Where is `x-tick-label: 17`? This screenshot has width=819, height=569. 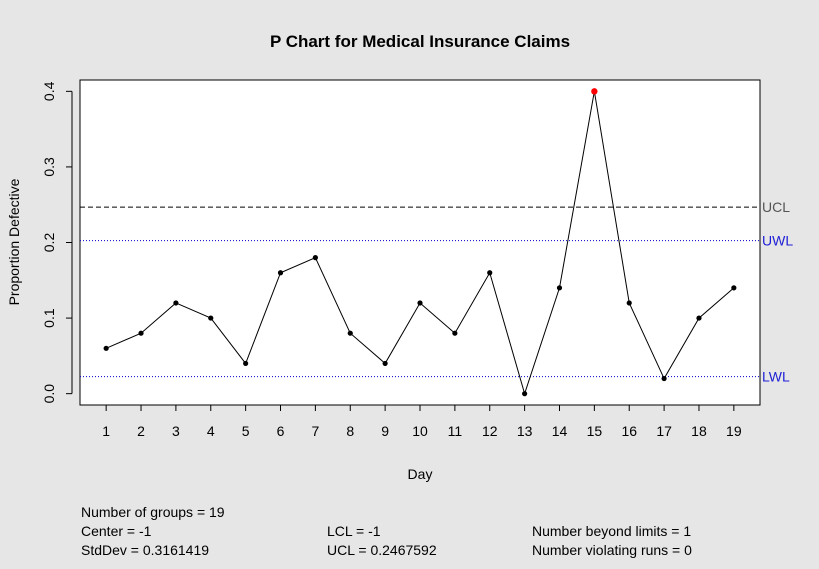
x-tick-label: 17 is located at coordinates (664, 431).